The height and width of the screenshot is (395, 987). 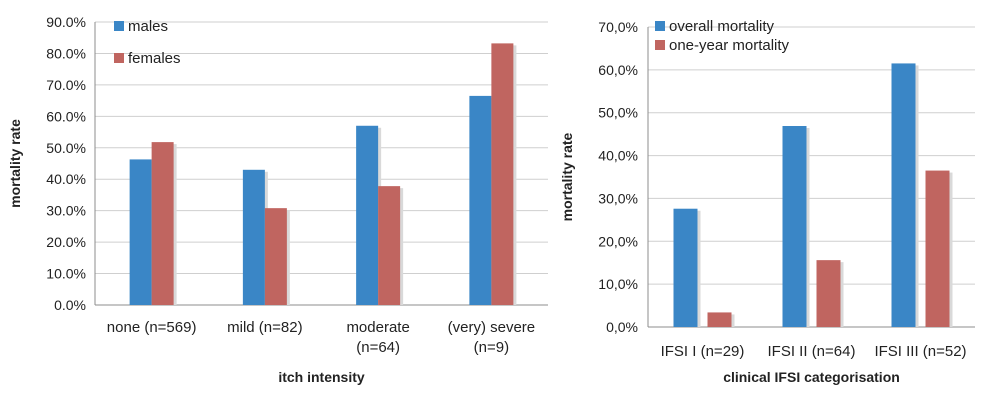 I want to click on y-tick-label: 0.0%, so click(x=70, y=305).